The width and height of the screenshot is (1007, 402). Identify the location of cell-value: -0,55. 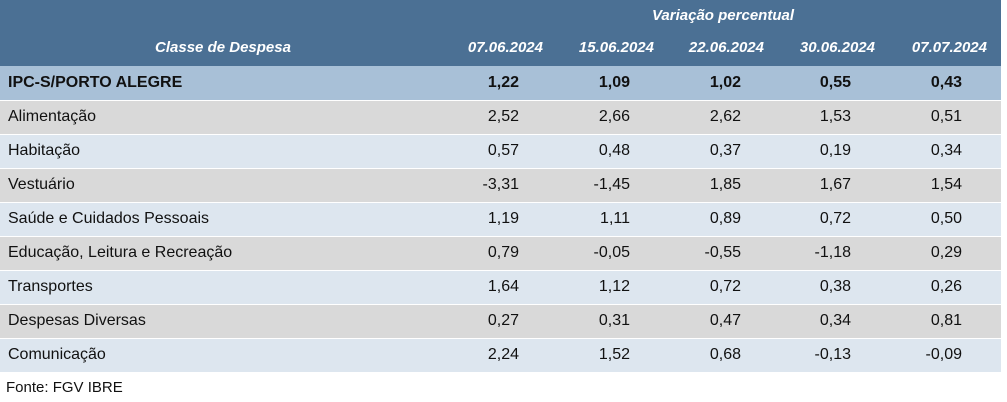
(722, 252).